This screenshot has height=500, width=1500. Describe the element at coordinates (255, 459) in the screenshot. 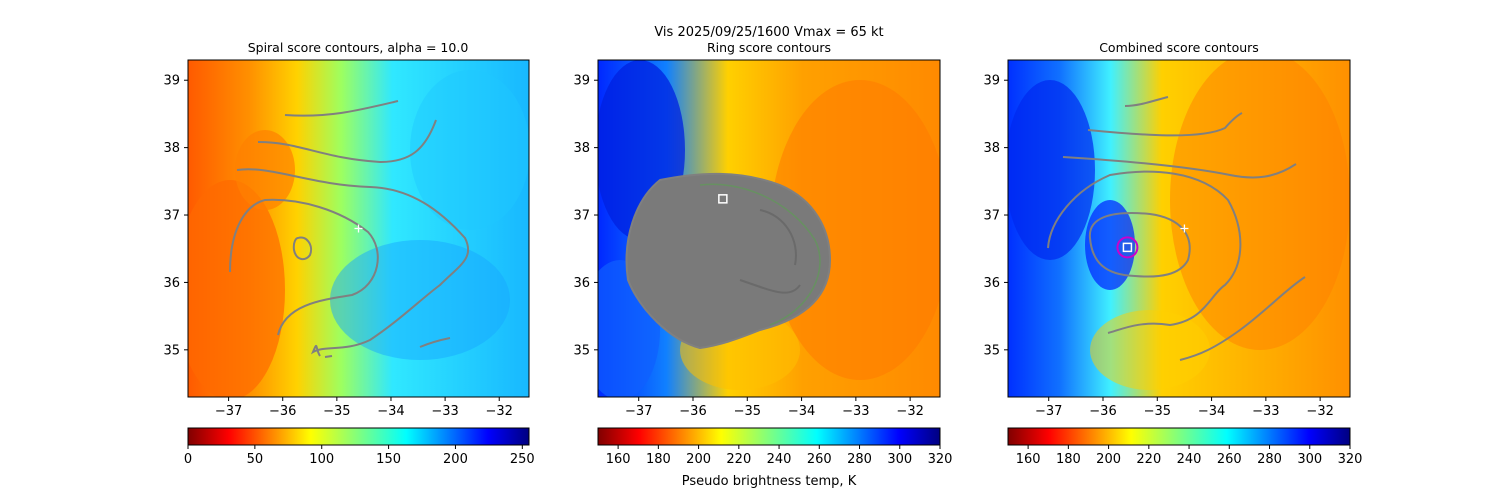

I see `colorbar-tick-label: 50` at that location.